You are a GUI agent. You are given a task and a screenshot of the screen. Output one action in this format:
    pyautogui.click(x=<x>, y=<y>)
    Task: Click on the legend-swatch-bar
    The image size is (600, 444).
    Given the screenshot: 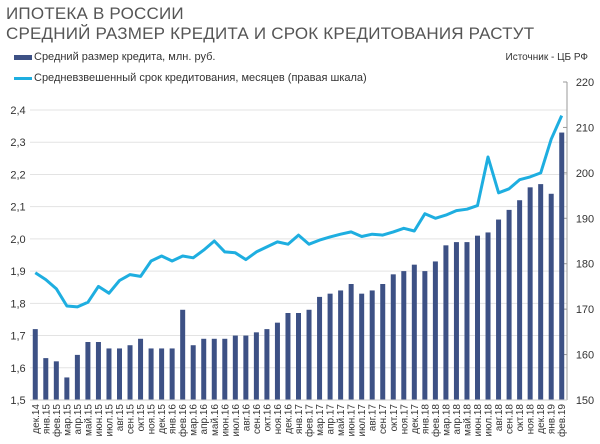 What is the action you would take?
    pyautogui.click(x=23, y=57)
    